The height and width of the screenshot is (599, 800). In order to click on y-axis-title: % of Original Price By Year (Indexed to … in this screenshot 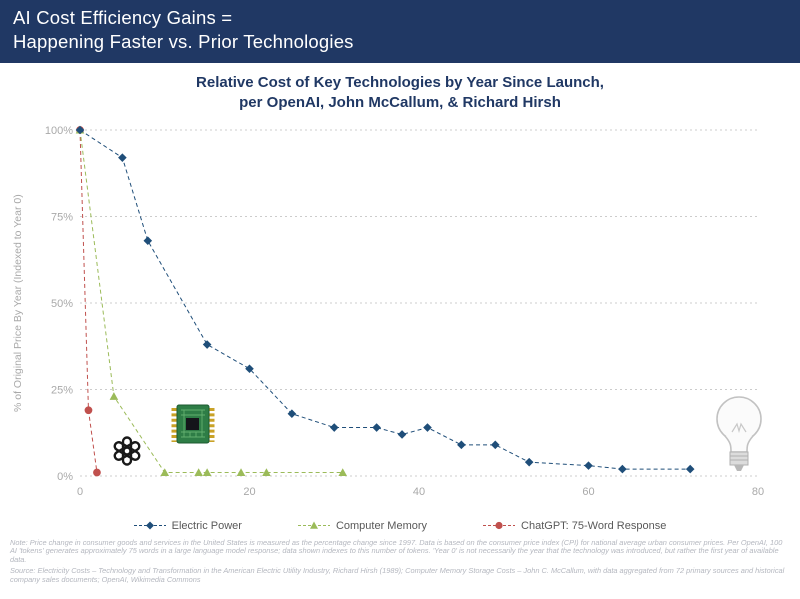, I will do `click(18, 302)`.